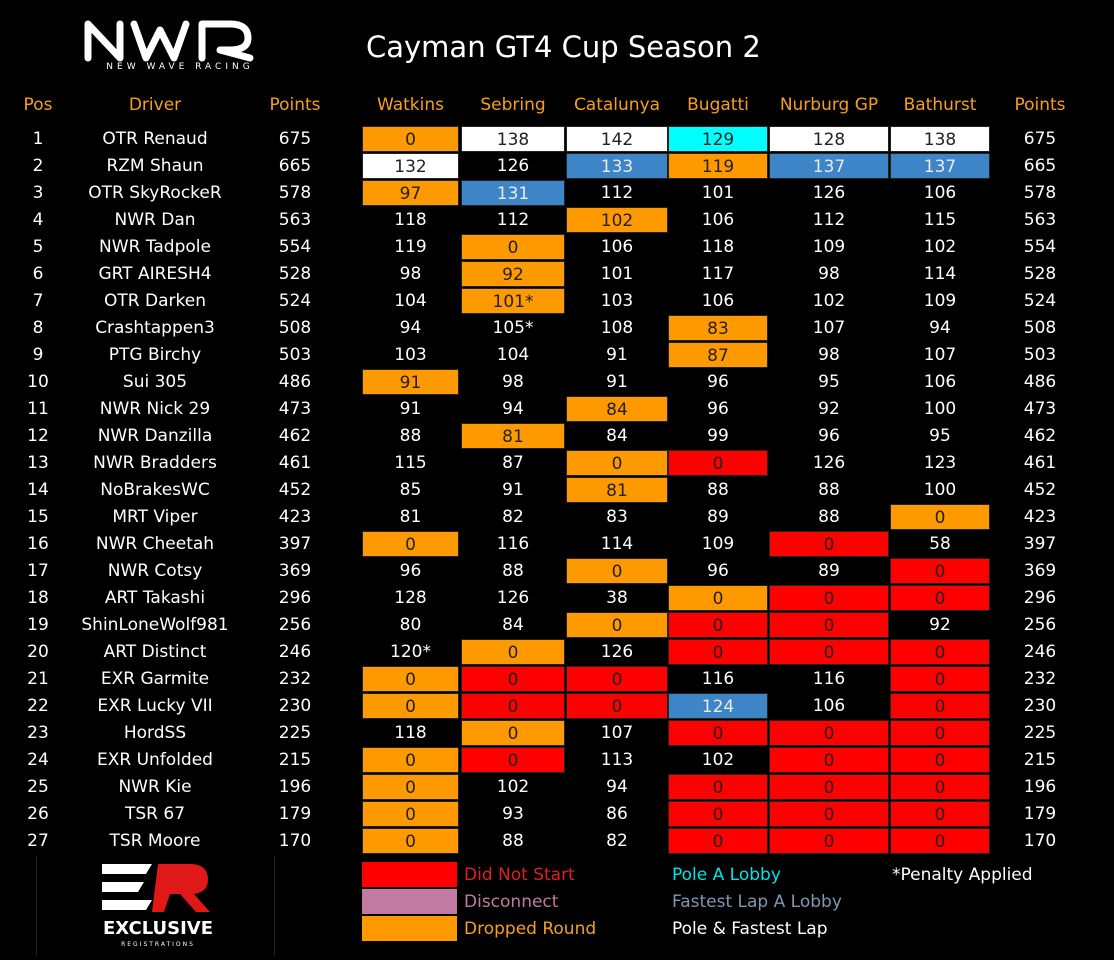 This screenshot has width=1114, height=960. Describe the element at coordinates (829, 706) in the screenshot. I see `result-cell-nurburg: 106` at that location.